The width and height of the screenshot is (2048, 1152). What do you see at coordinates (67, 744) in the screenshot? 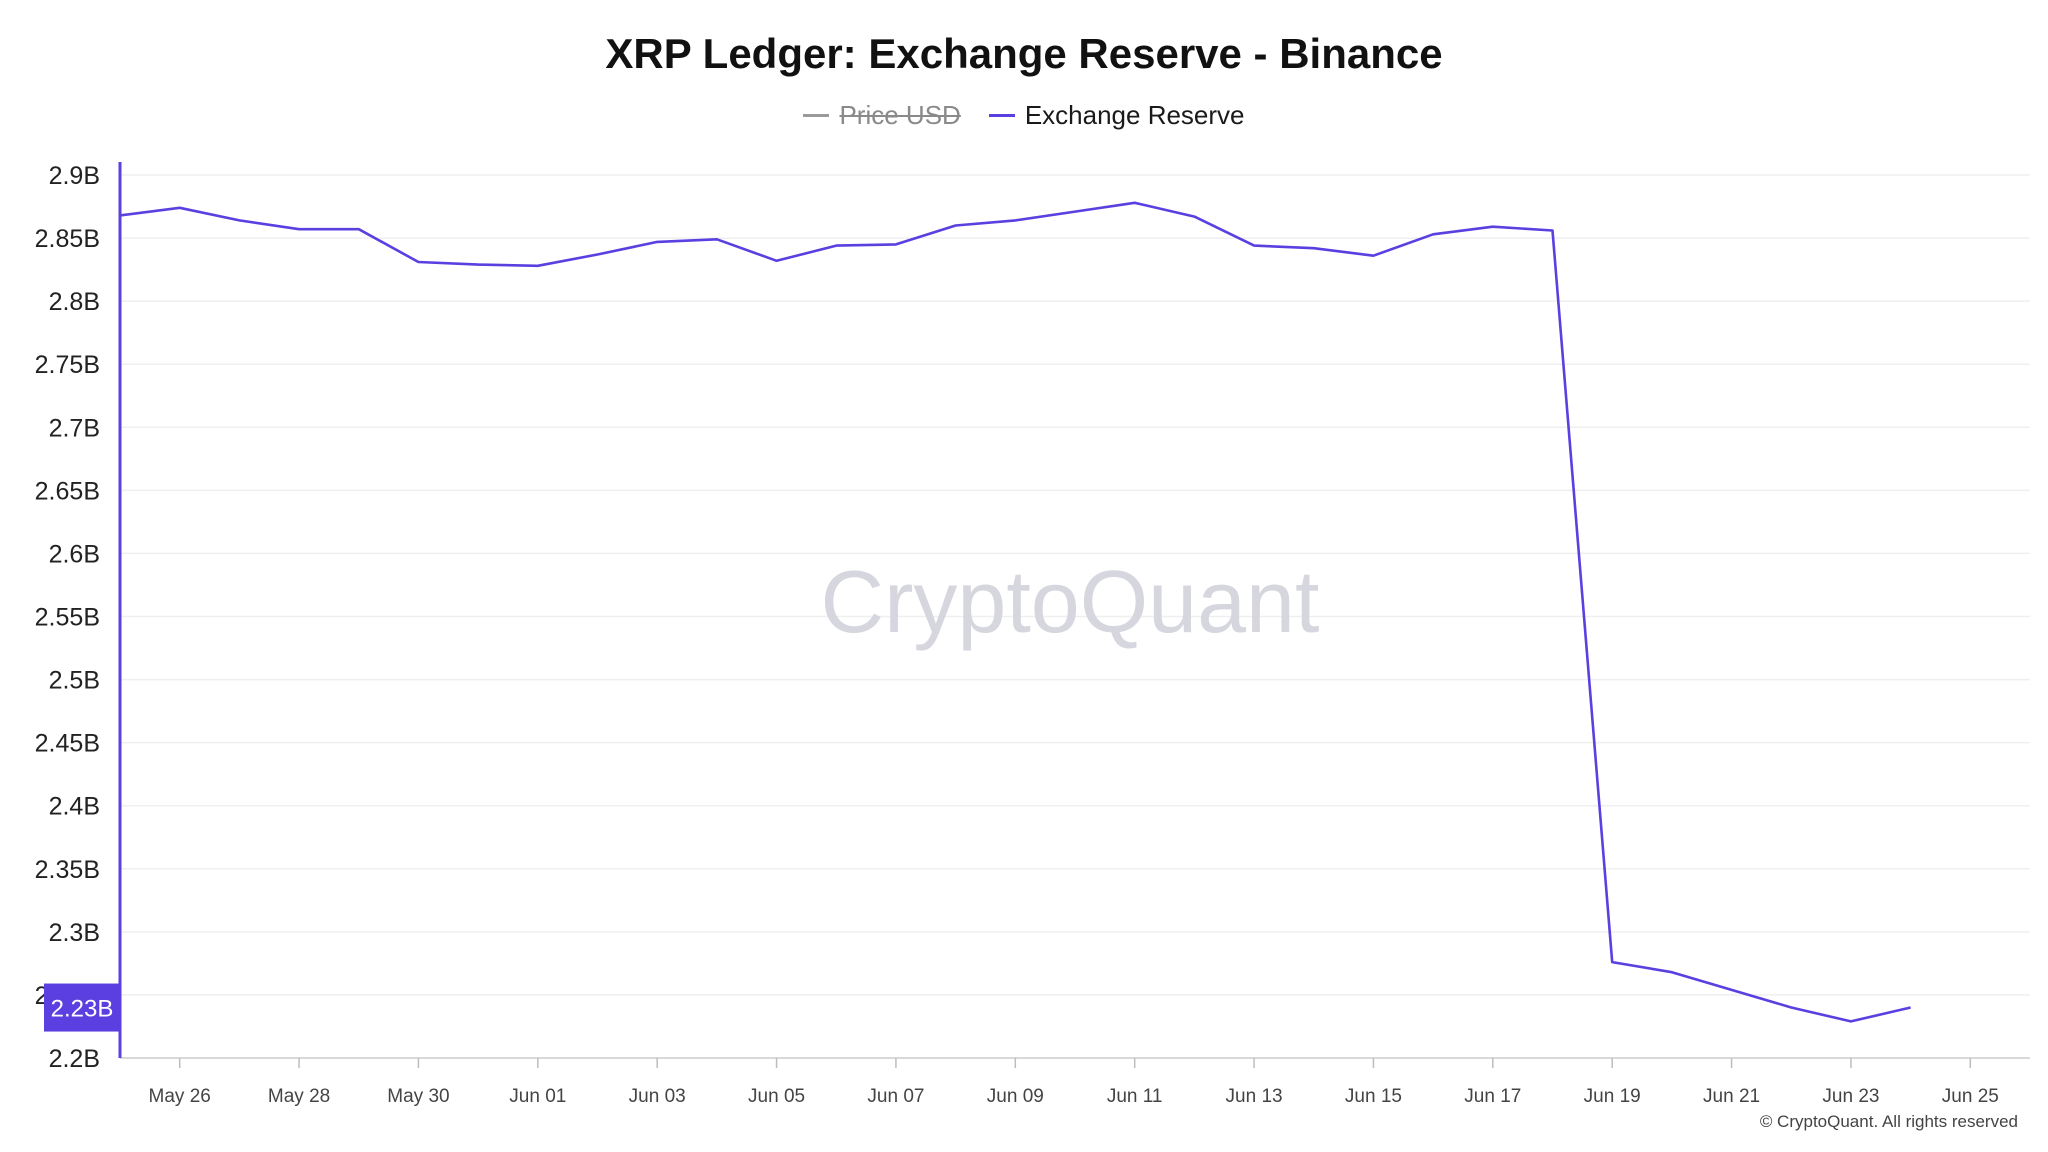
I see `y-tick-label: 2.45B` at bounding box center [67, 744].